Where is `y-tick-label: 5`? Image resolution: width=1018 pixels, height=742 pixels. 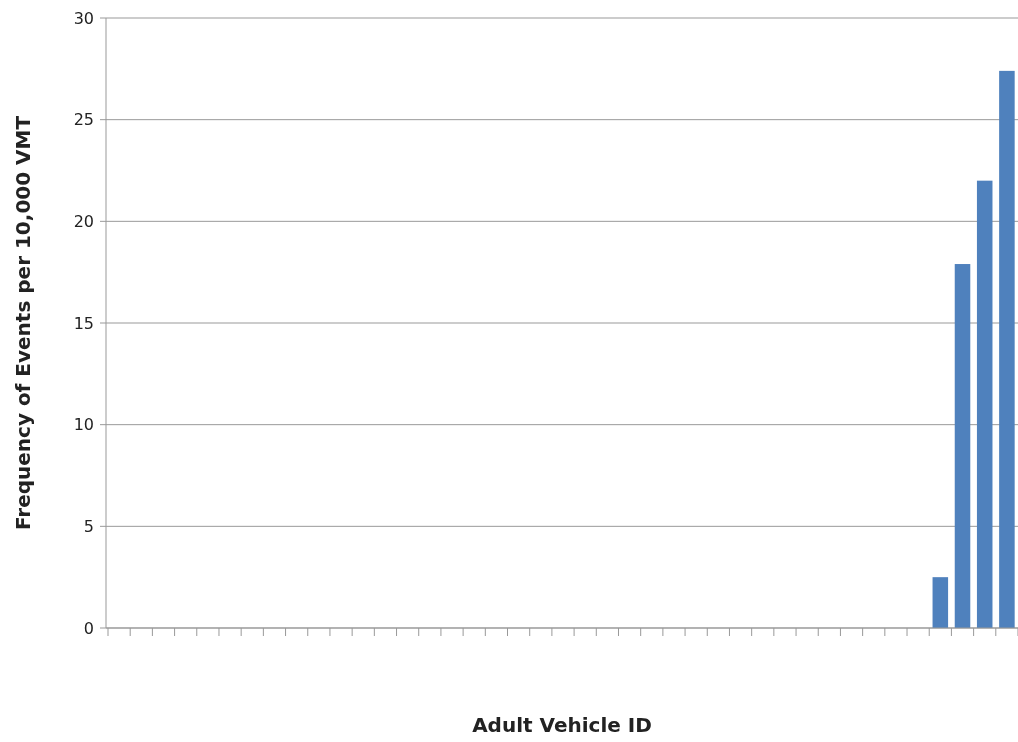
y-tick-label: 5 is located at coordinates (88, 526).